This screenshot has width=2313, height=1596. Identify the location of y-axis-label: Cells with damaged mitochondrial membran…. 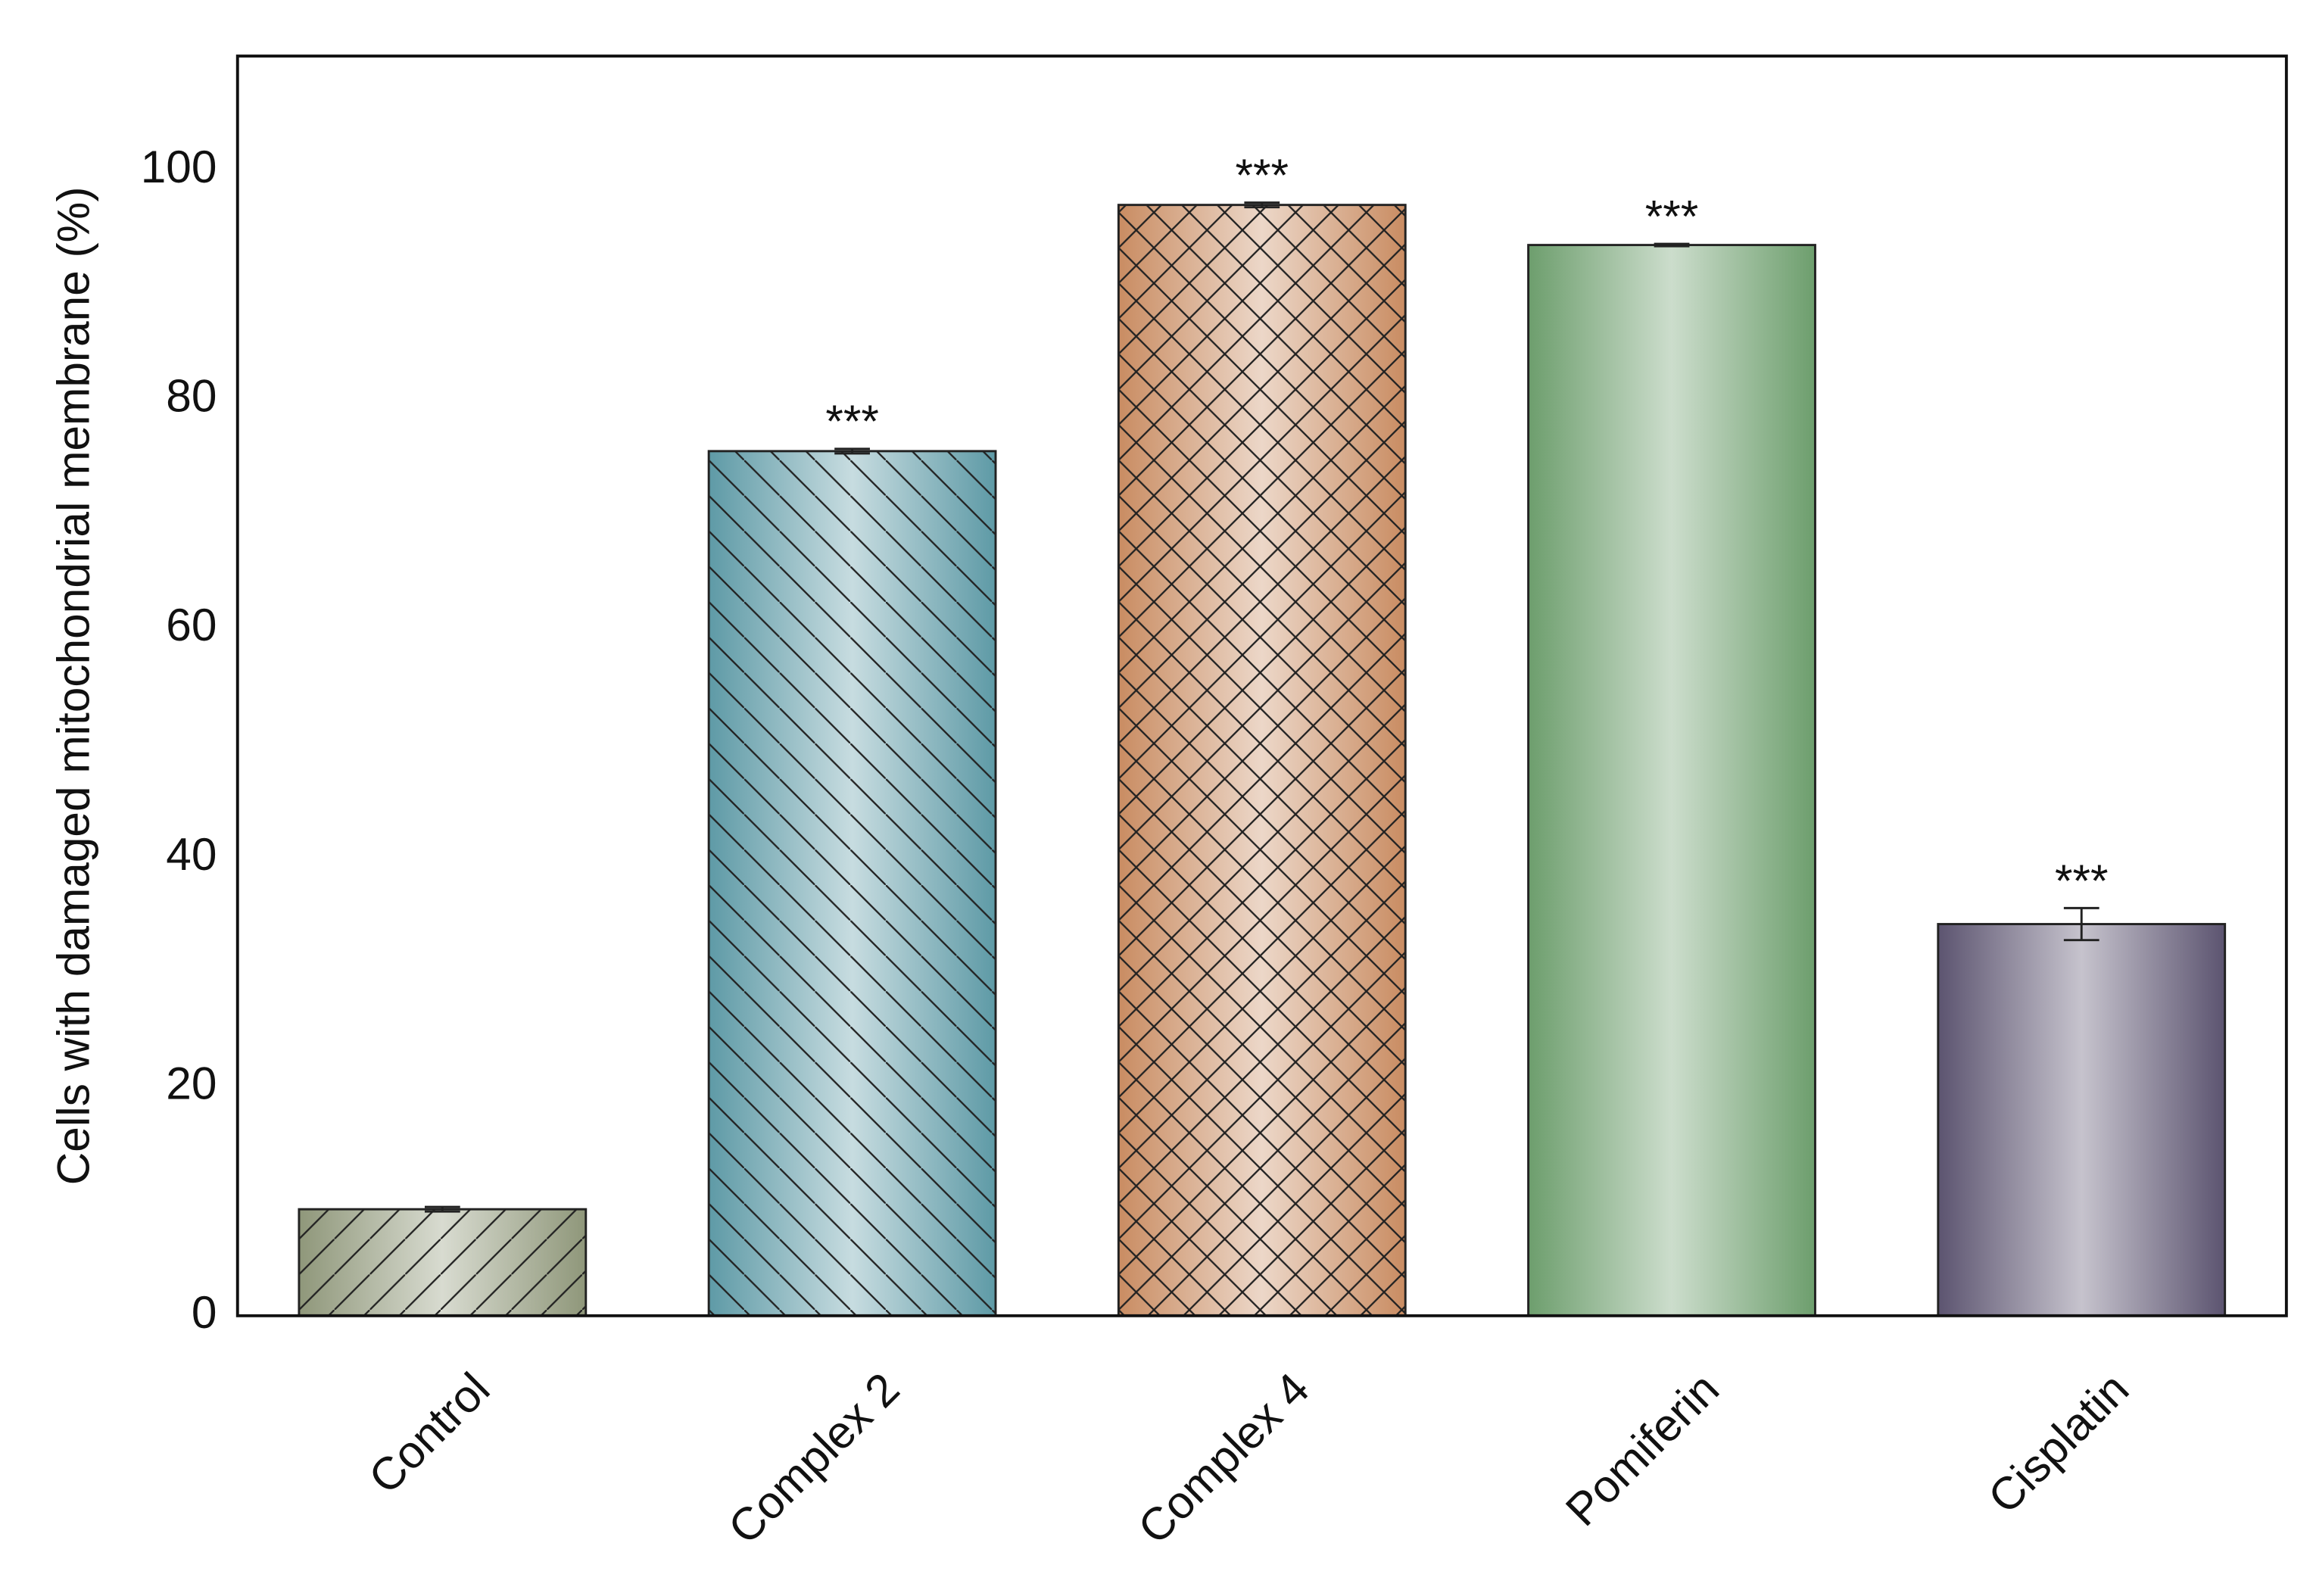
(72, 686).